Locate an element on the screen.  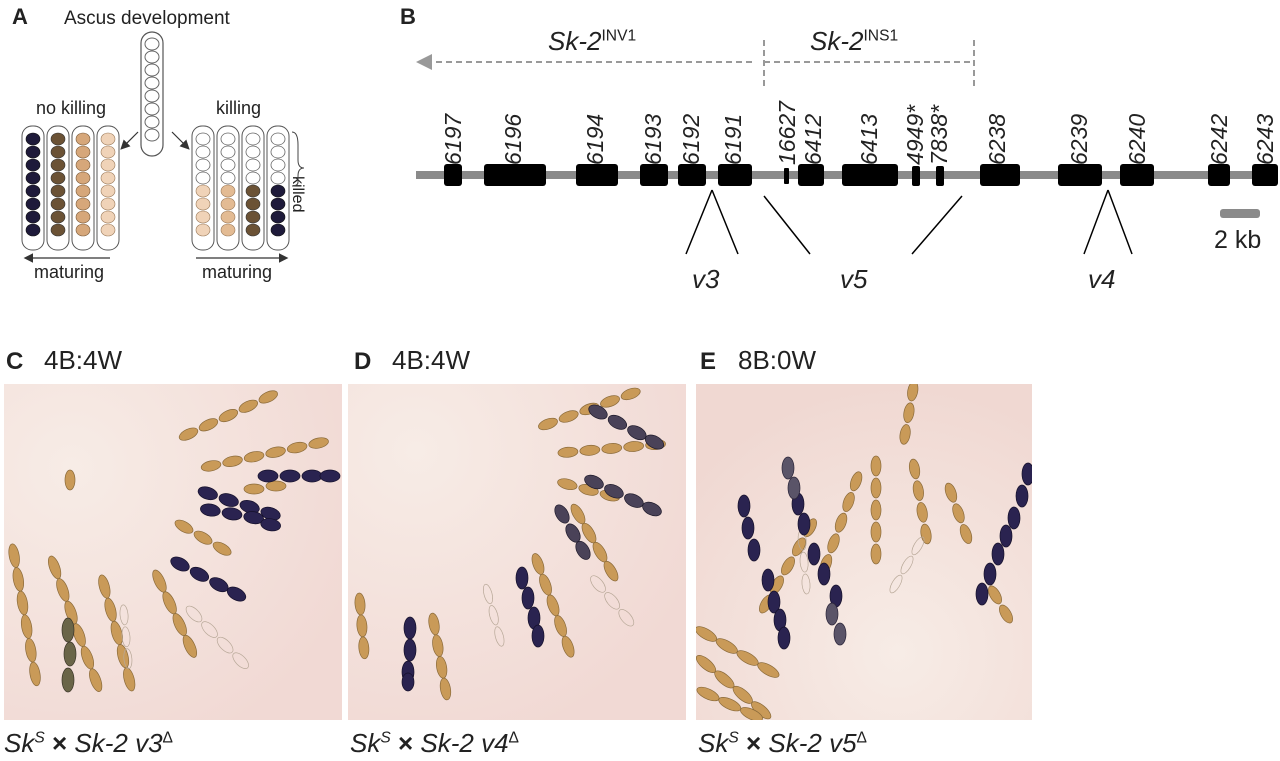
panel-a-letter: A is located at coordinates (20, 16).